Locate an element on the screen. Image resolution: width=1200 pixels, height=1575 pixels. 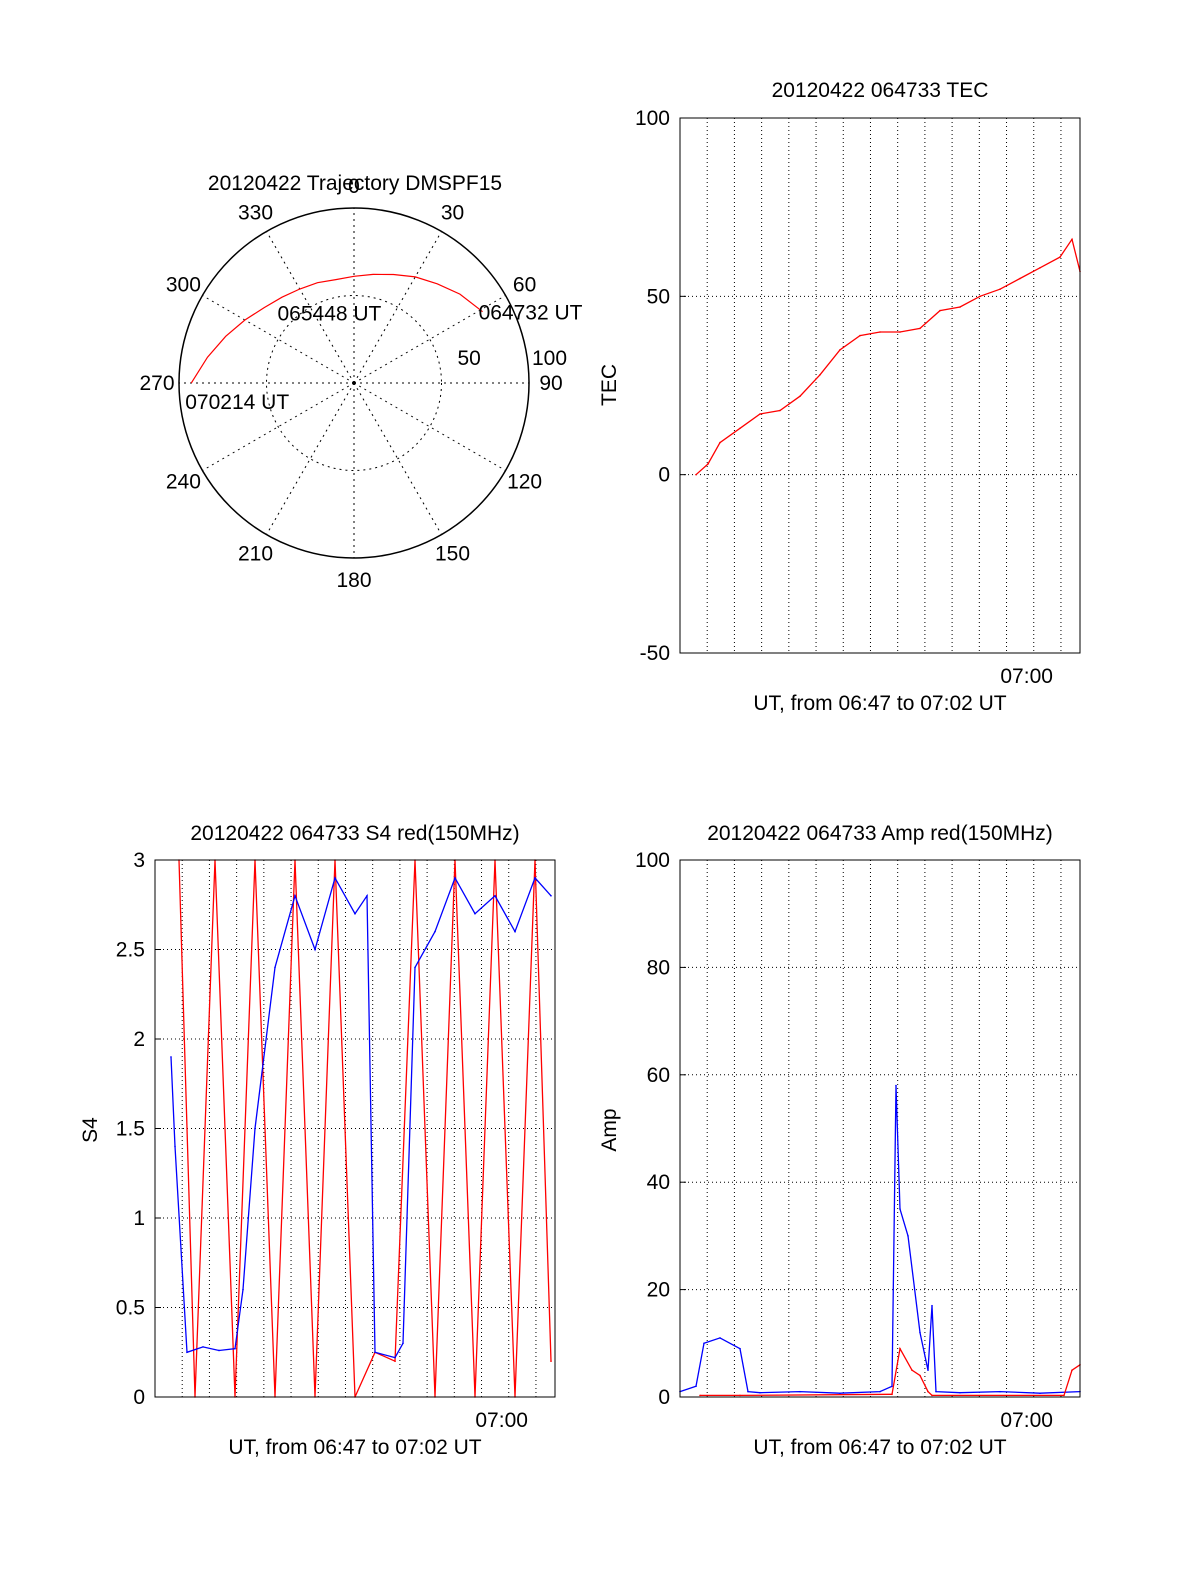
polar-angle-labels: 0 30 60 90 120 150 180 210 240 270 300 330 is located at coordinates (350, 383).